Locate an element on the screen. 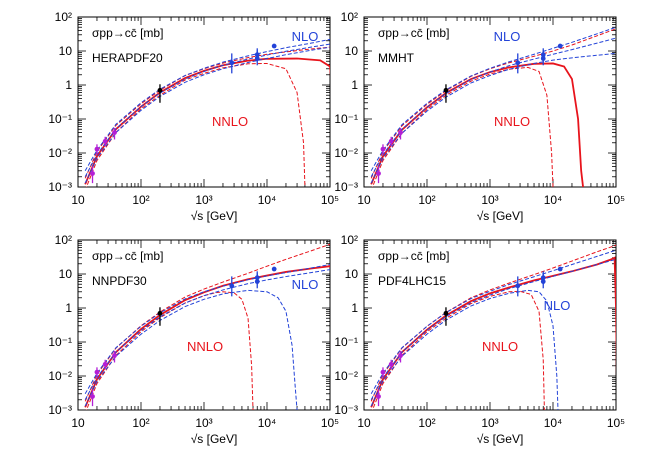 This screenshot has height=470, width=664. pdf-set-label: HERAPDF20 is located at coordinates (127, 58).